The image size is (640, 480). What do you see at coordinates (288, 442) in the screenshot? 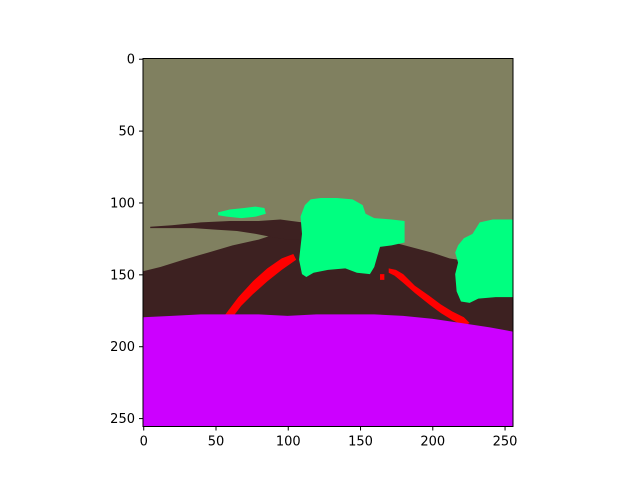
I see `x-tick-label: 100` at bounding box center [288, 442].